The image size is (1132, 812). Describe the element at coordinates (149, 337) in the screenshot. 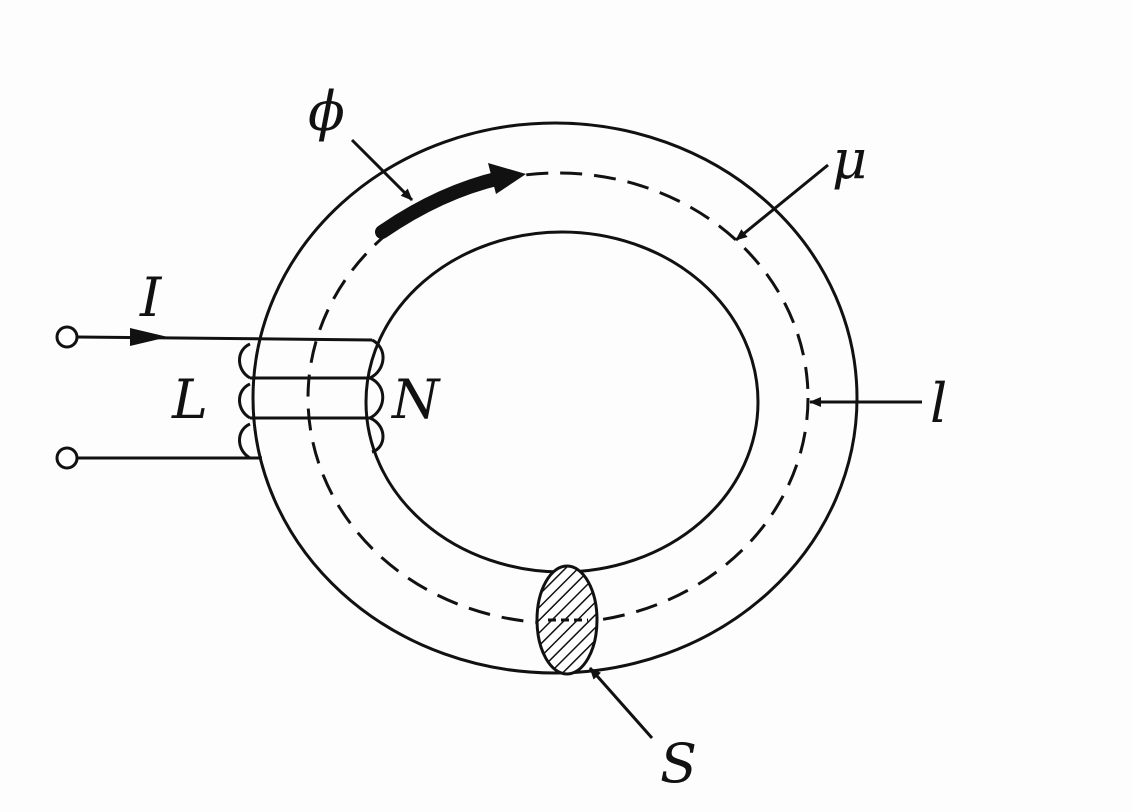

I see `current-arrow` at that location.